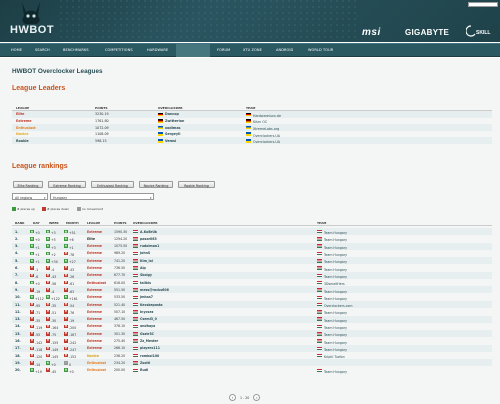  What do you see at coordinates (263, 115) in the screenshot?
I see `leader-team: Hardwareluxx.de` at bounding box center [263, 115].